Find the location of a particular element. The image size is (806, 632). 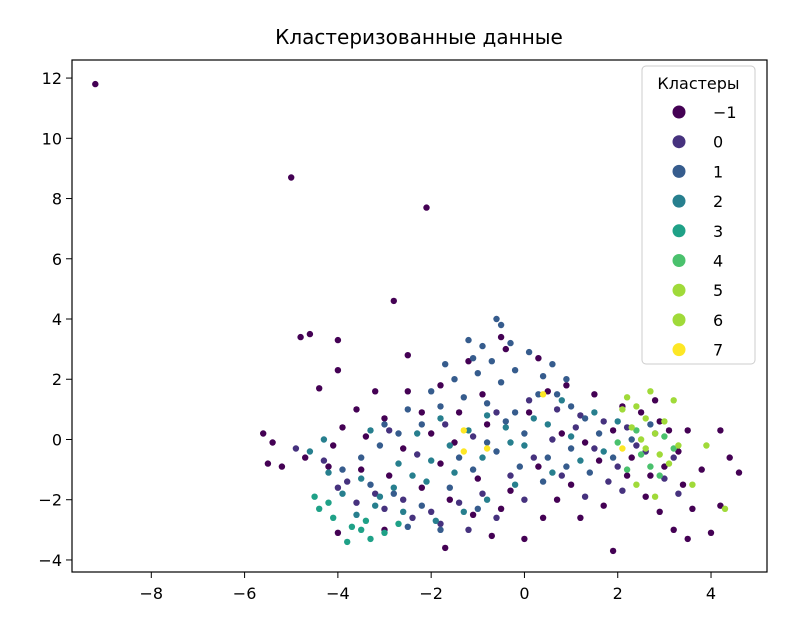

y-tick-label: −2 is located at coordinates (50, 500).